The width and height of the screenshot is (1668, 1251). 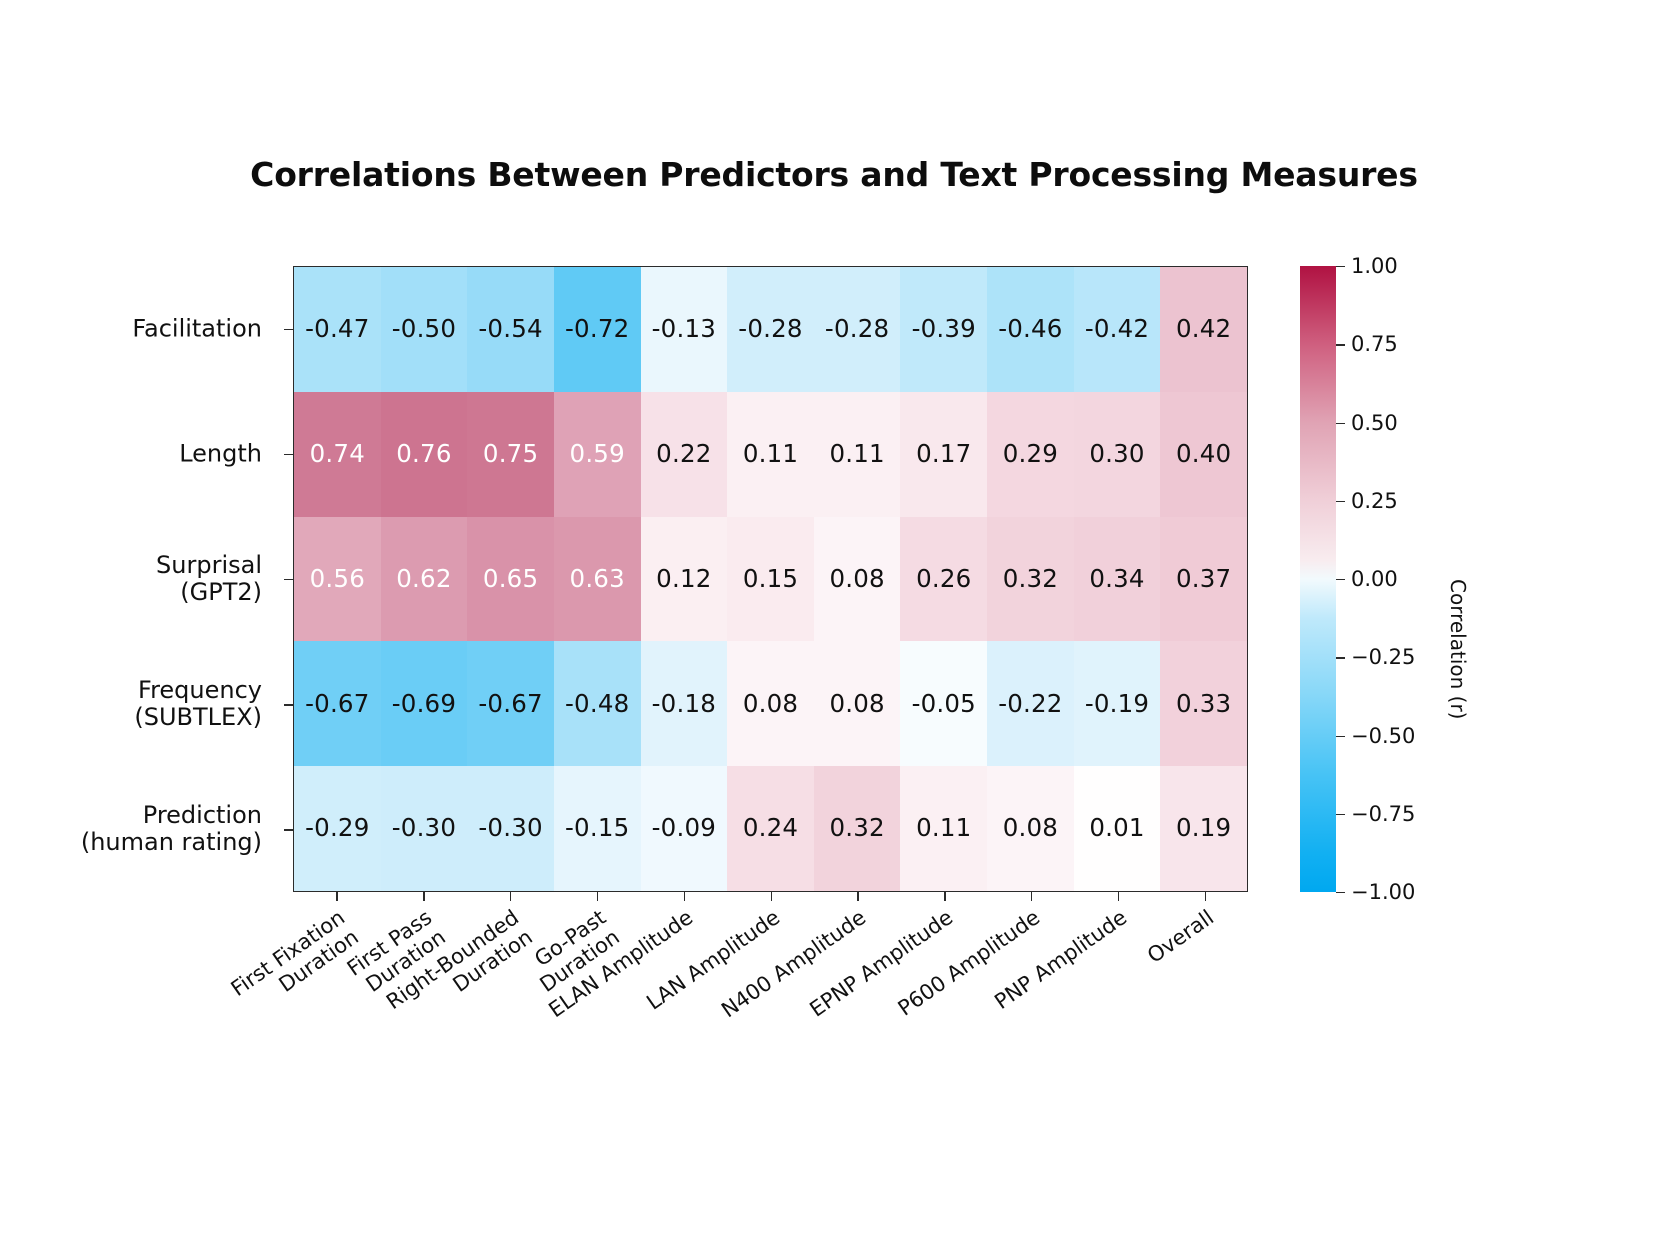 I want to click on colorbar-tick-label: −1.00, so click(x=1383, y=892).